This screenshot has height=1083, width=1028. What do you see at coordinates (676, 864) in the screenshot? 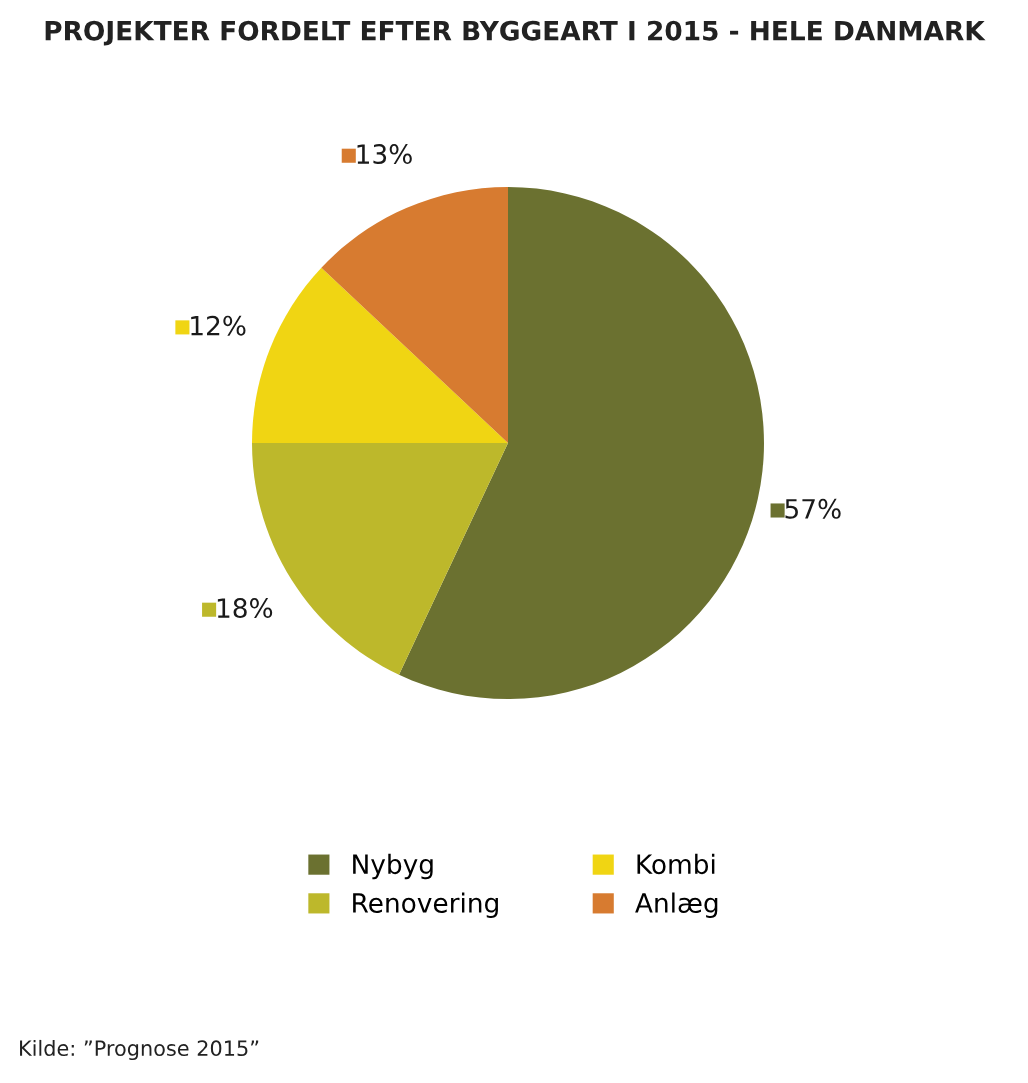
I see `legend-label: Kombi` at bounding box center [676, 864].